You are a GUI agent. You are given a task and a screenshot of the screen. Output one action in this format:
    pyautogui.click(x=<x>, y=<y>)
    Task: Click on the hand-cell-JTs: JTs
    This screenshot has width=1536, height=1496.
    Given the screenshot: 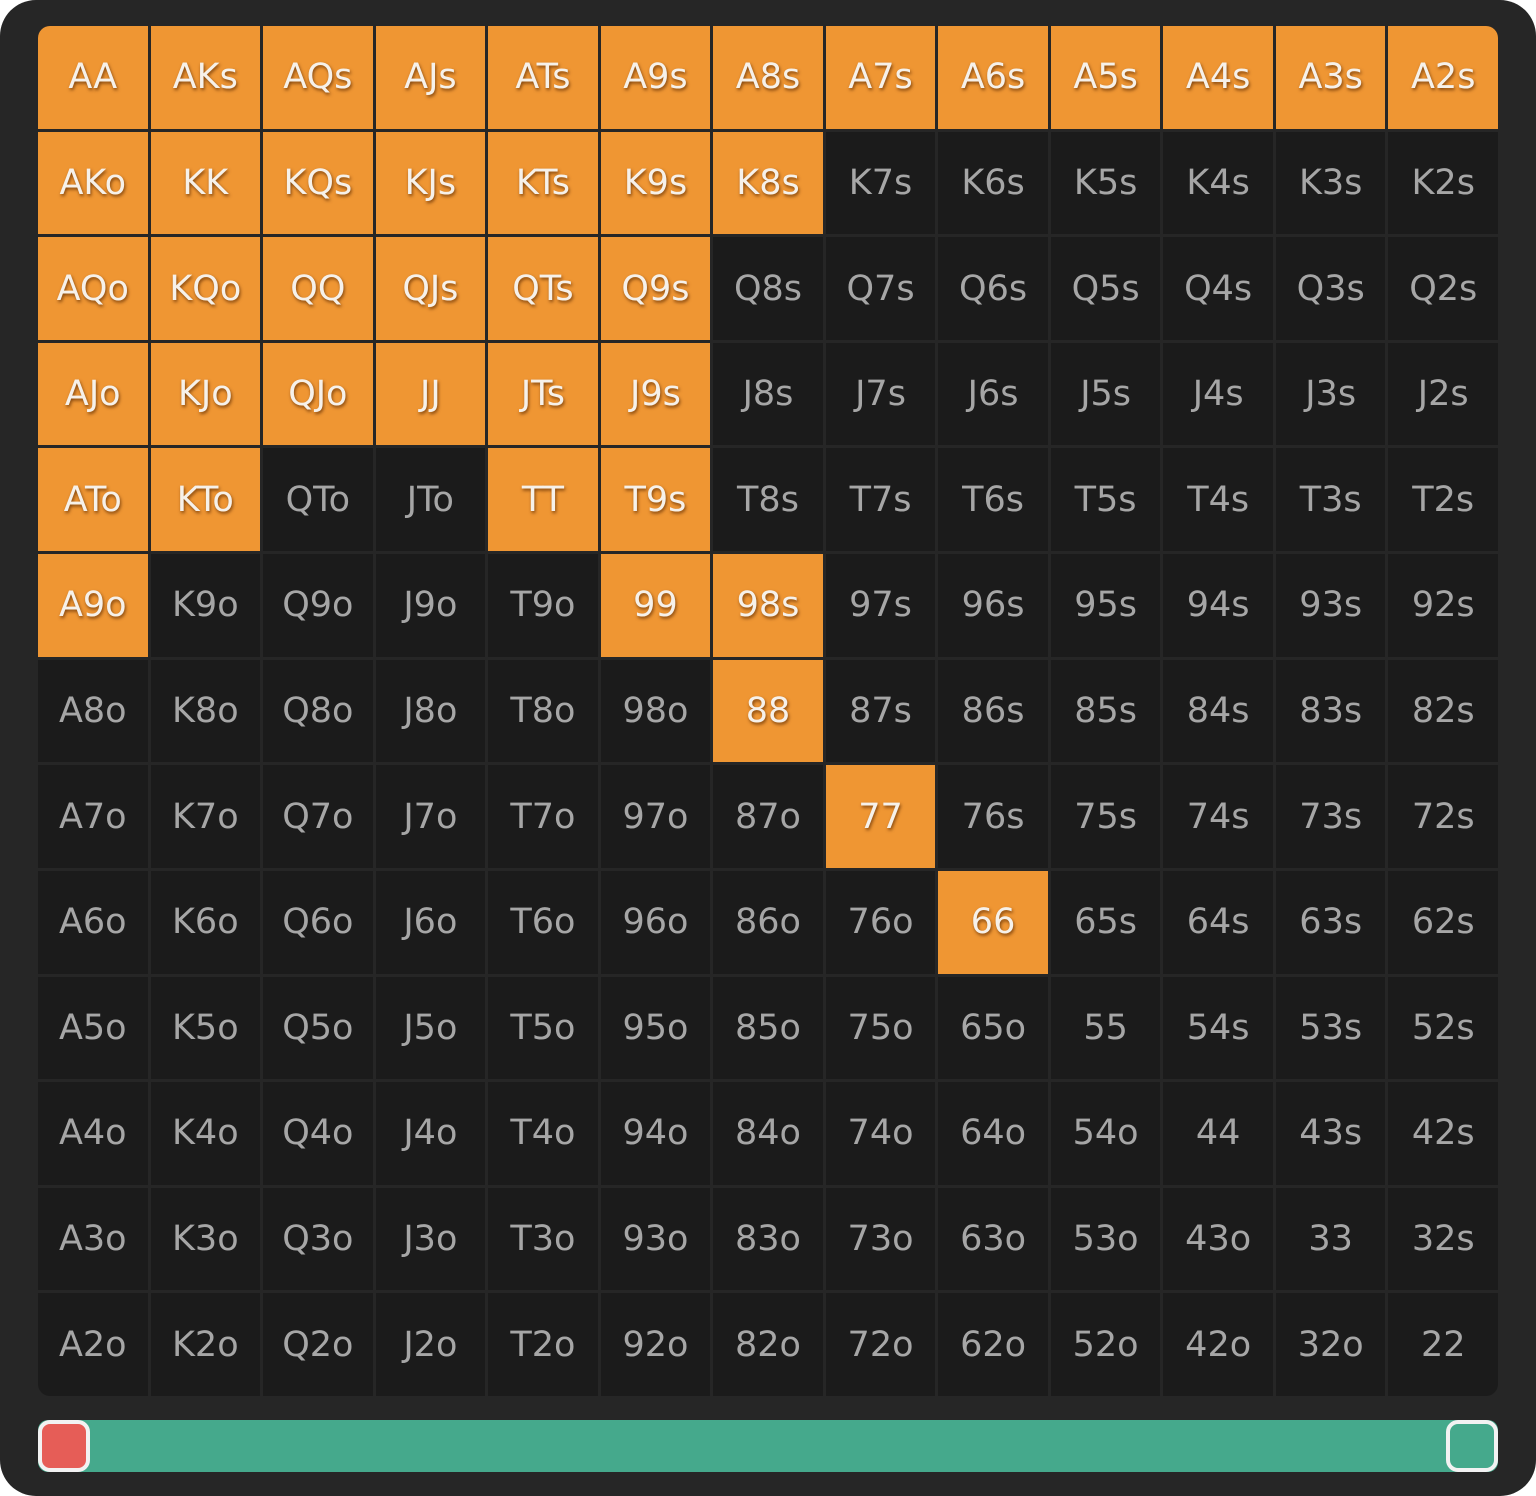 What is the action you would take?
    pyautogui.click(x=543, y=394)
    